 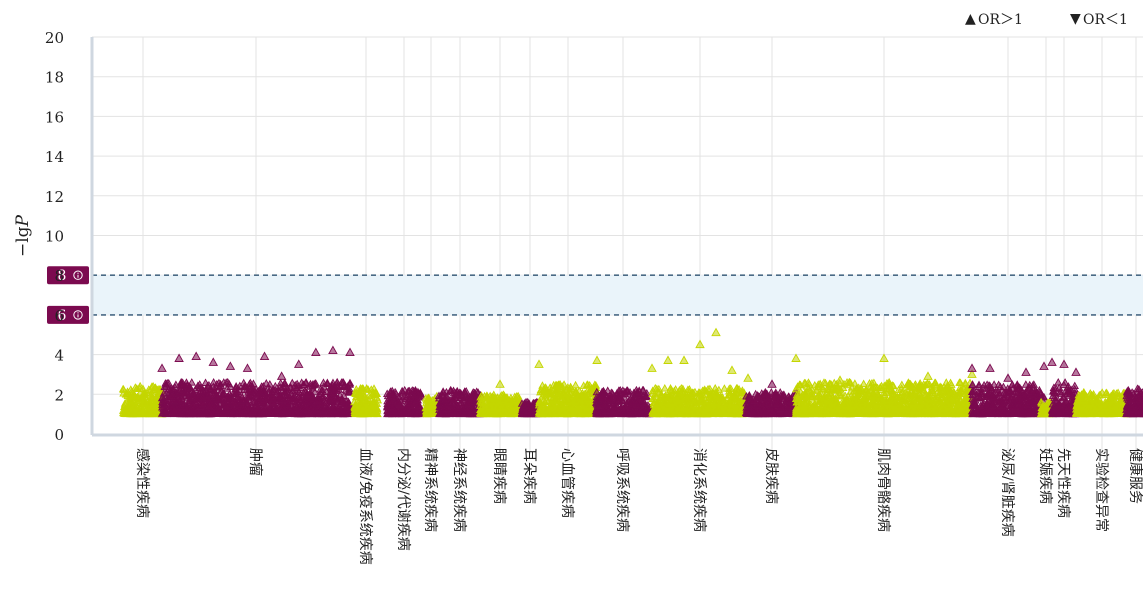 What do you see at coordinates (617, 295) in the screenshot?
I see `threshold-band` at bounding box center [617, 295].